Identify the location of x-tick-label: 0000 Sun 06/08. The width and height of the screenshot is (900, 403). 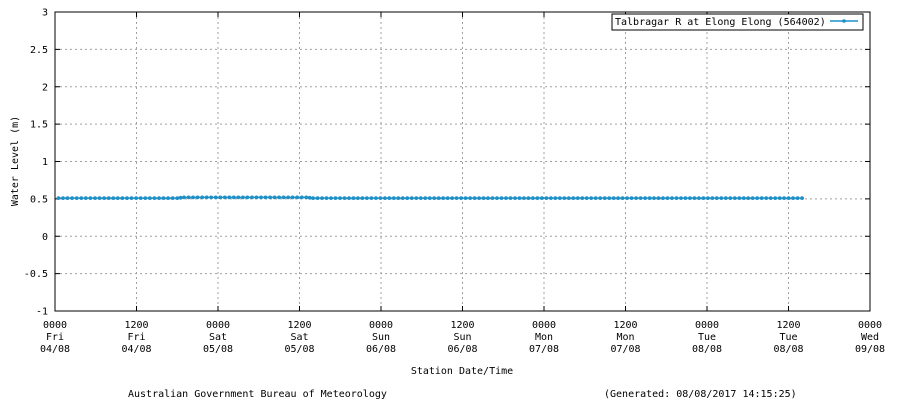
(381, 337).